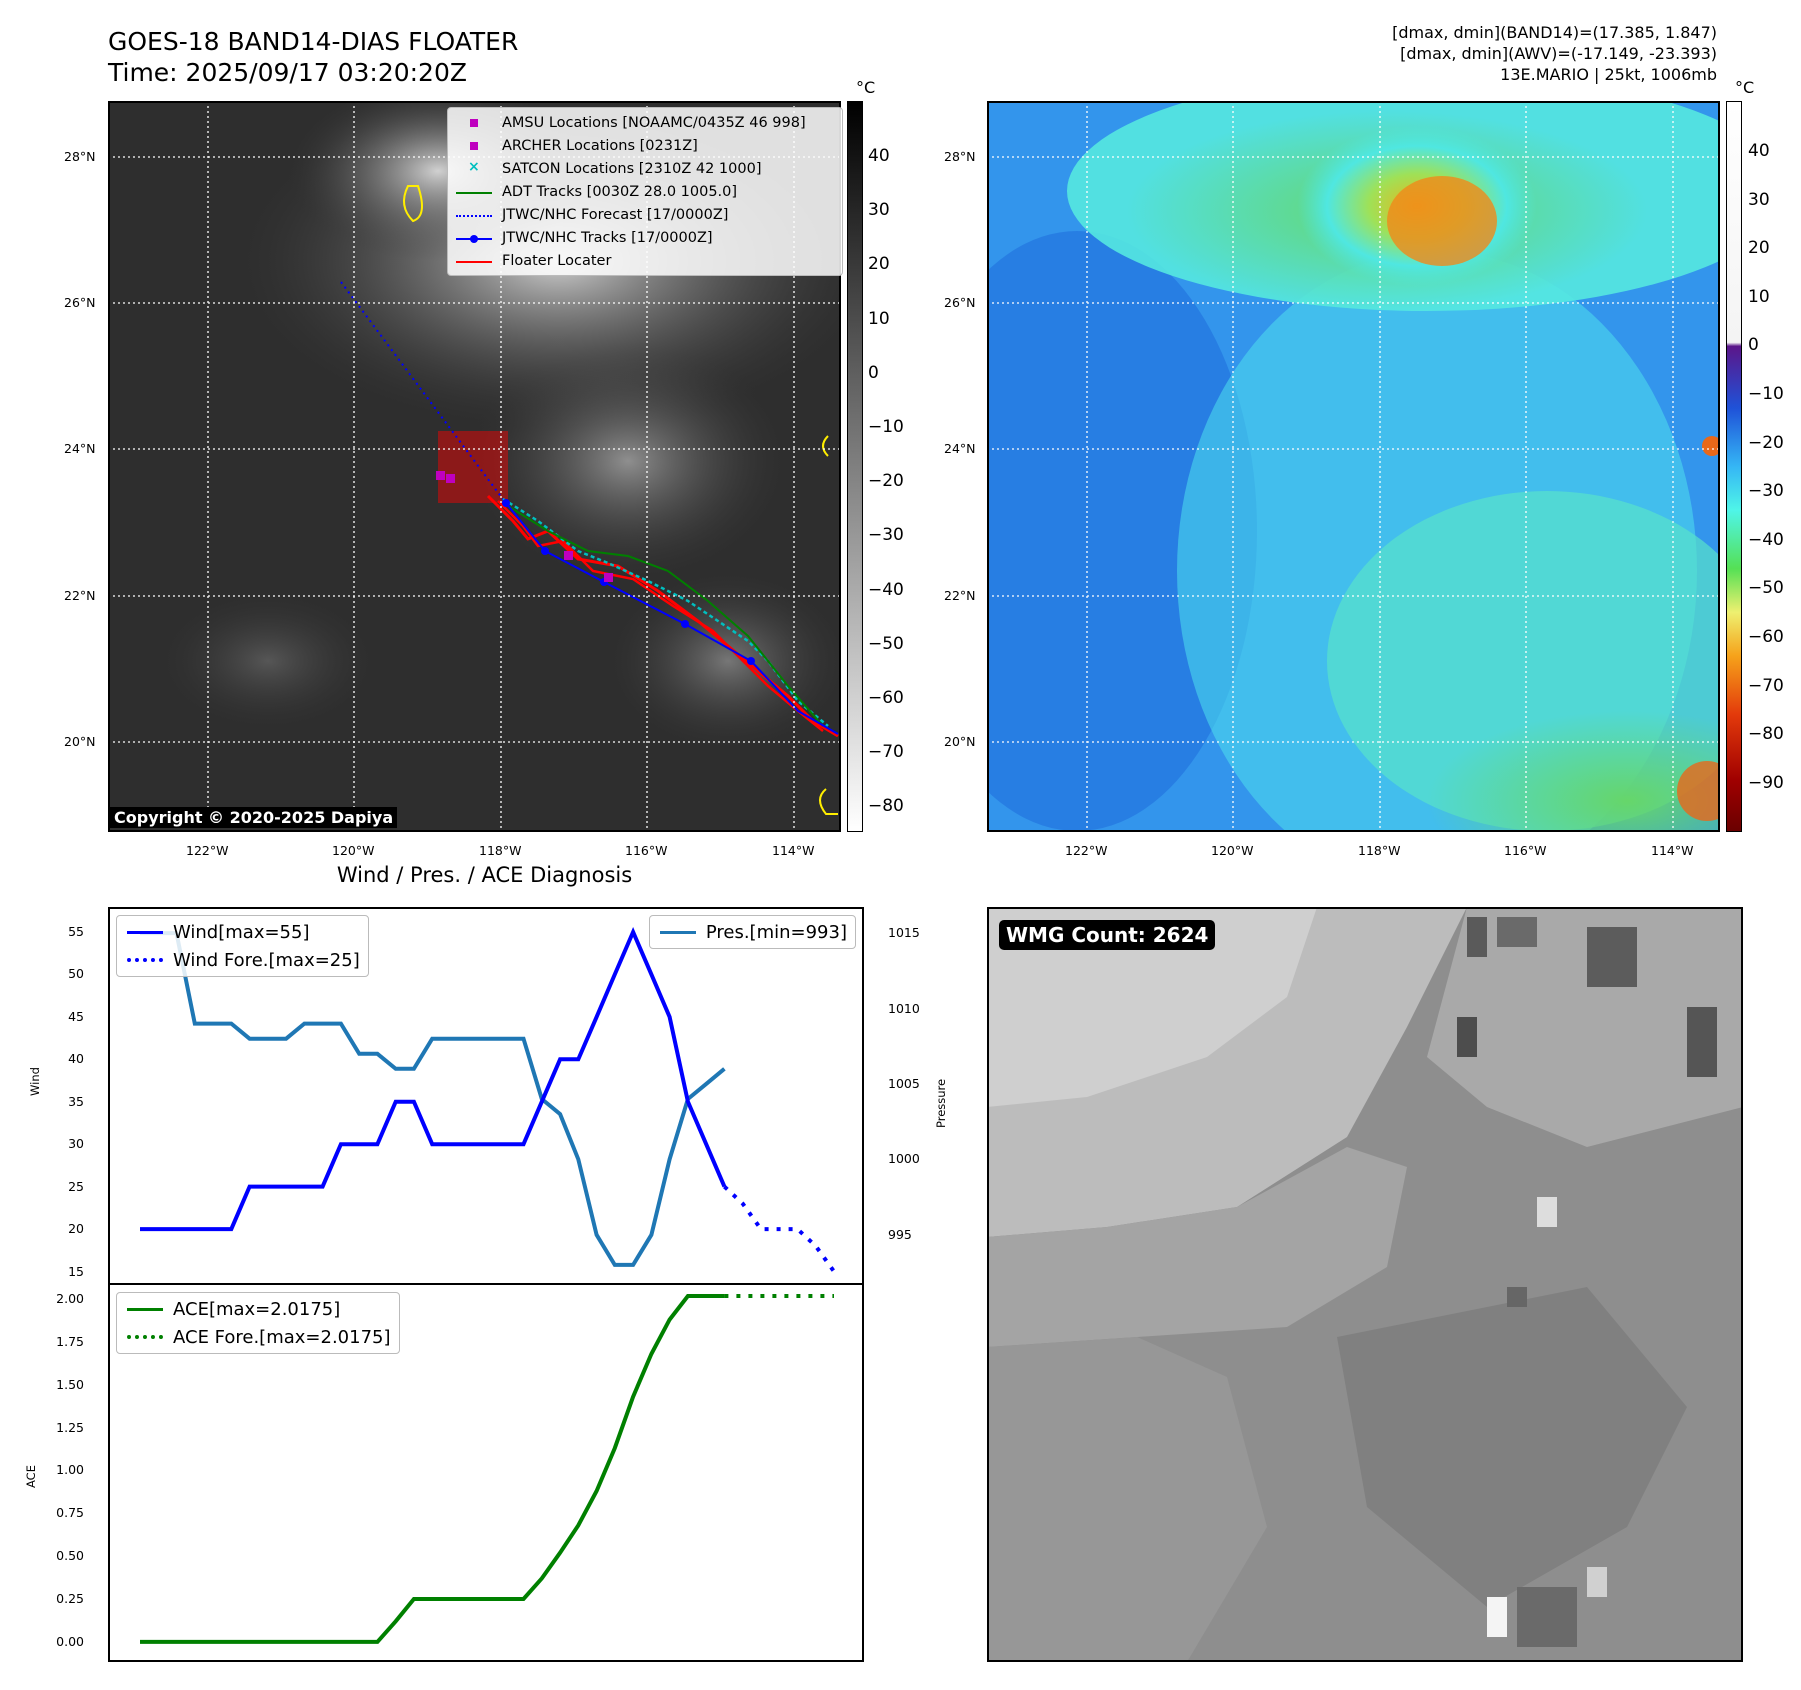  I want to click on floater-box, so click(473, 467).